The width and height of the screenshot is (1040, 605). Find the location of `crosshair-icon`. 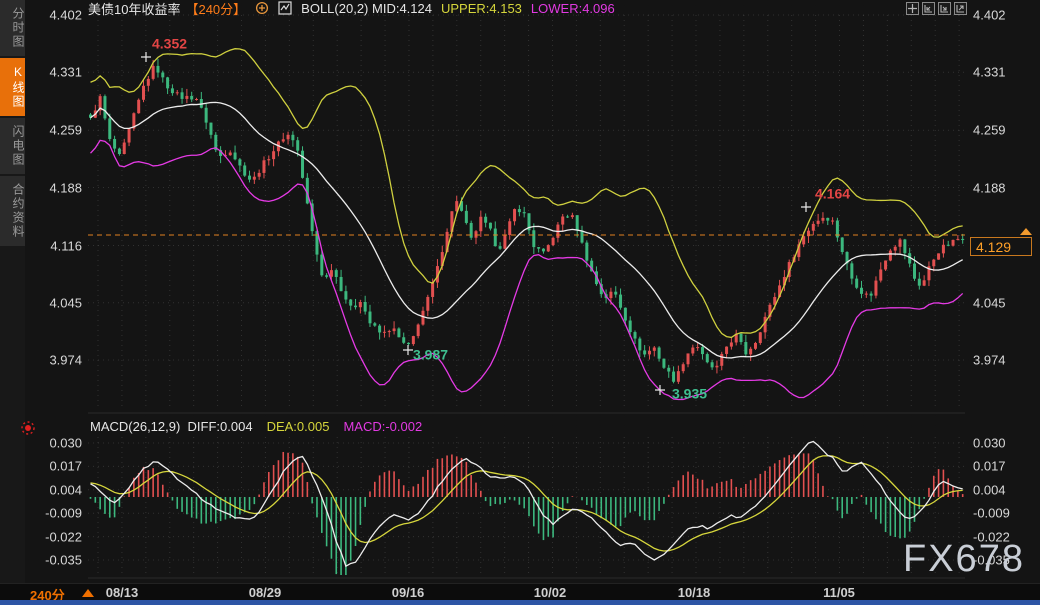

crosshair-icon is located at coordinates (912, 8).